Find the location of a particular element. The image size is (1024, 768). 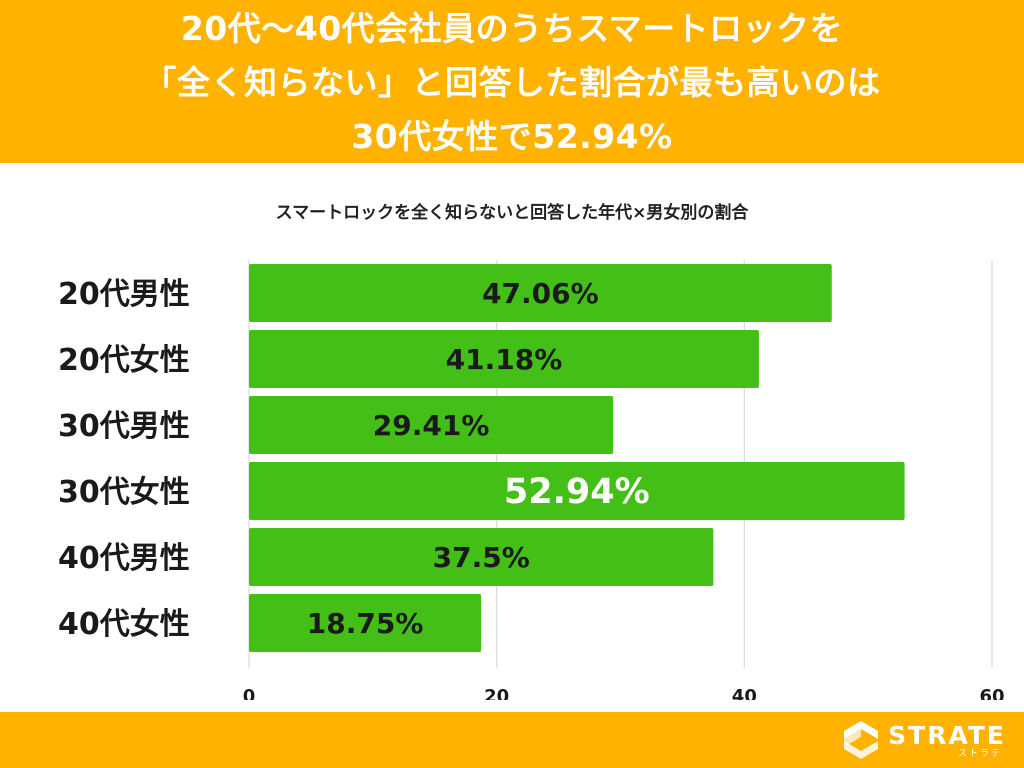

category-label: 40代男性 is located at coordinates (124, 558).